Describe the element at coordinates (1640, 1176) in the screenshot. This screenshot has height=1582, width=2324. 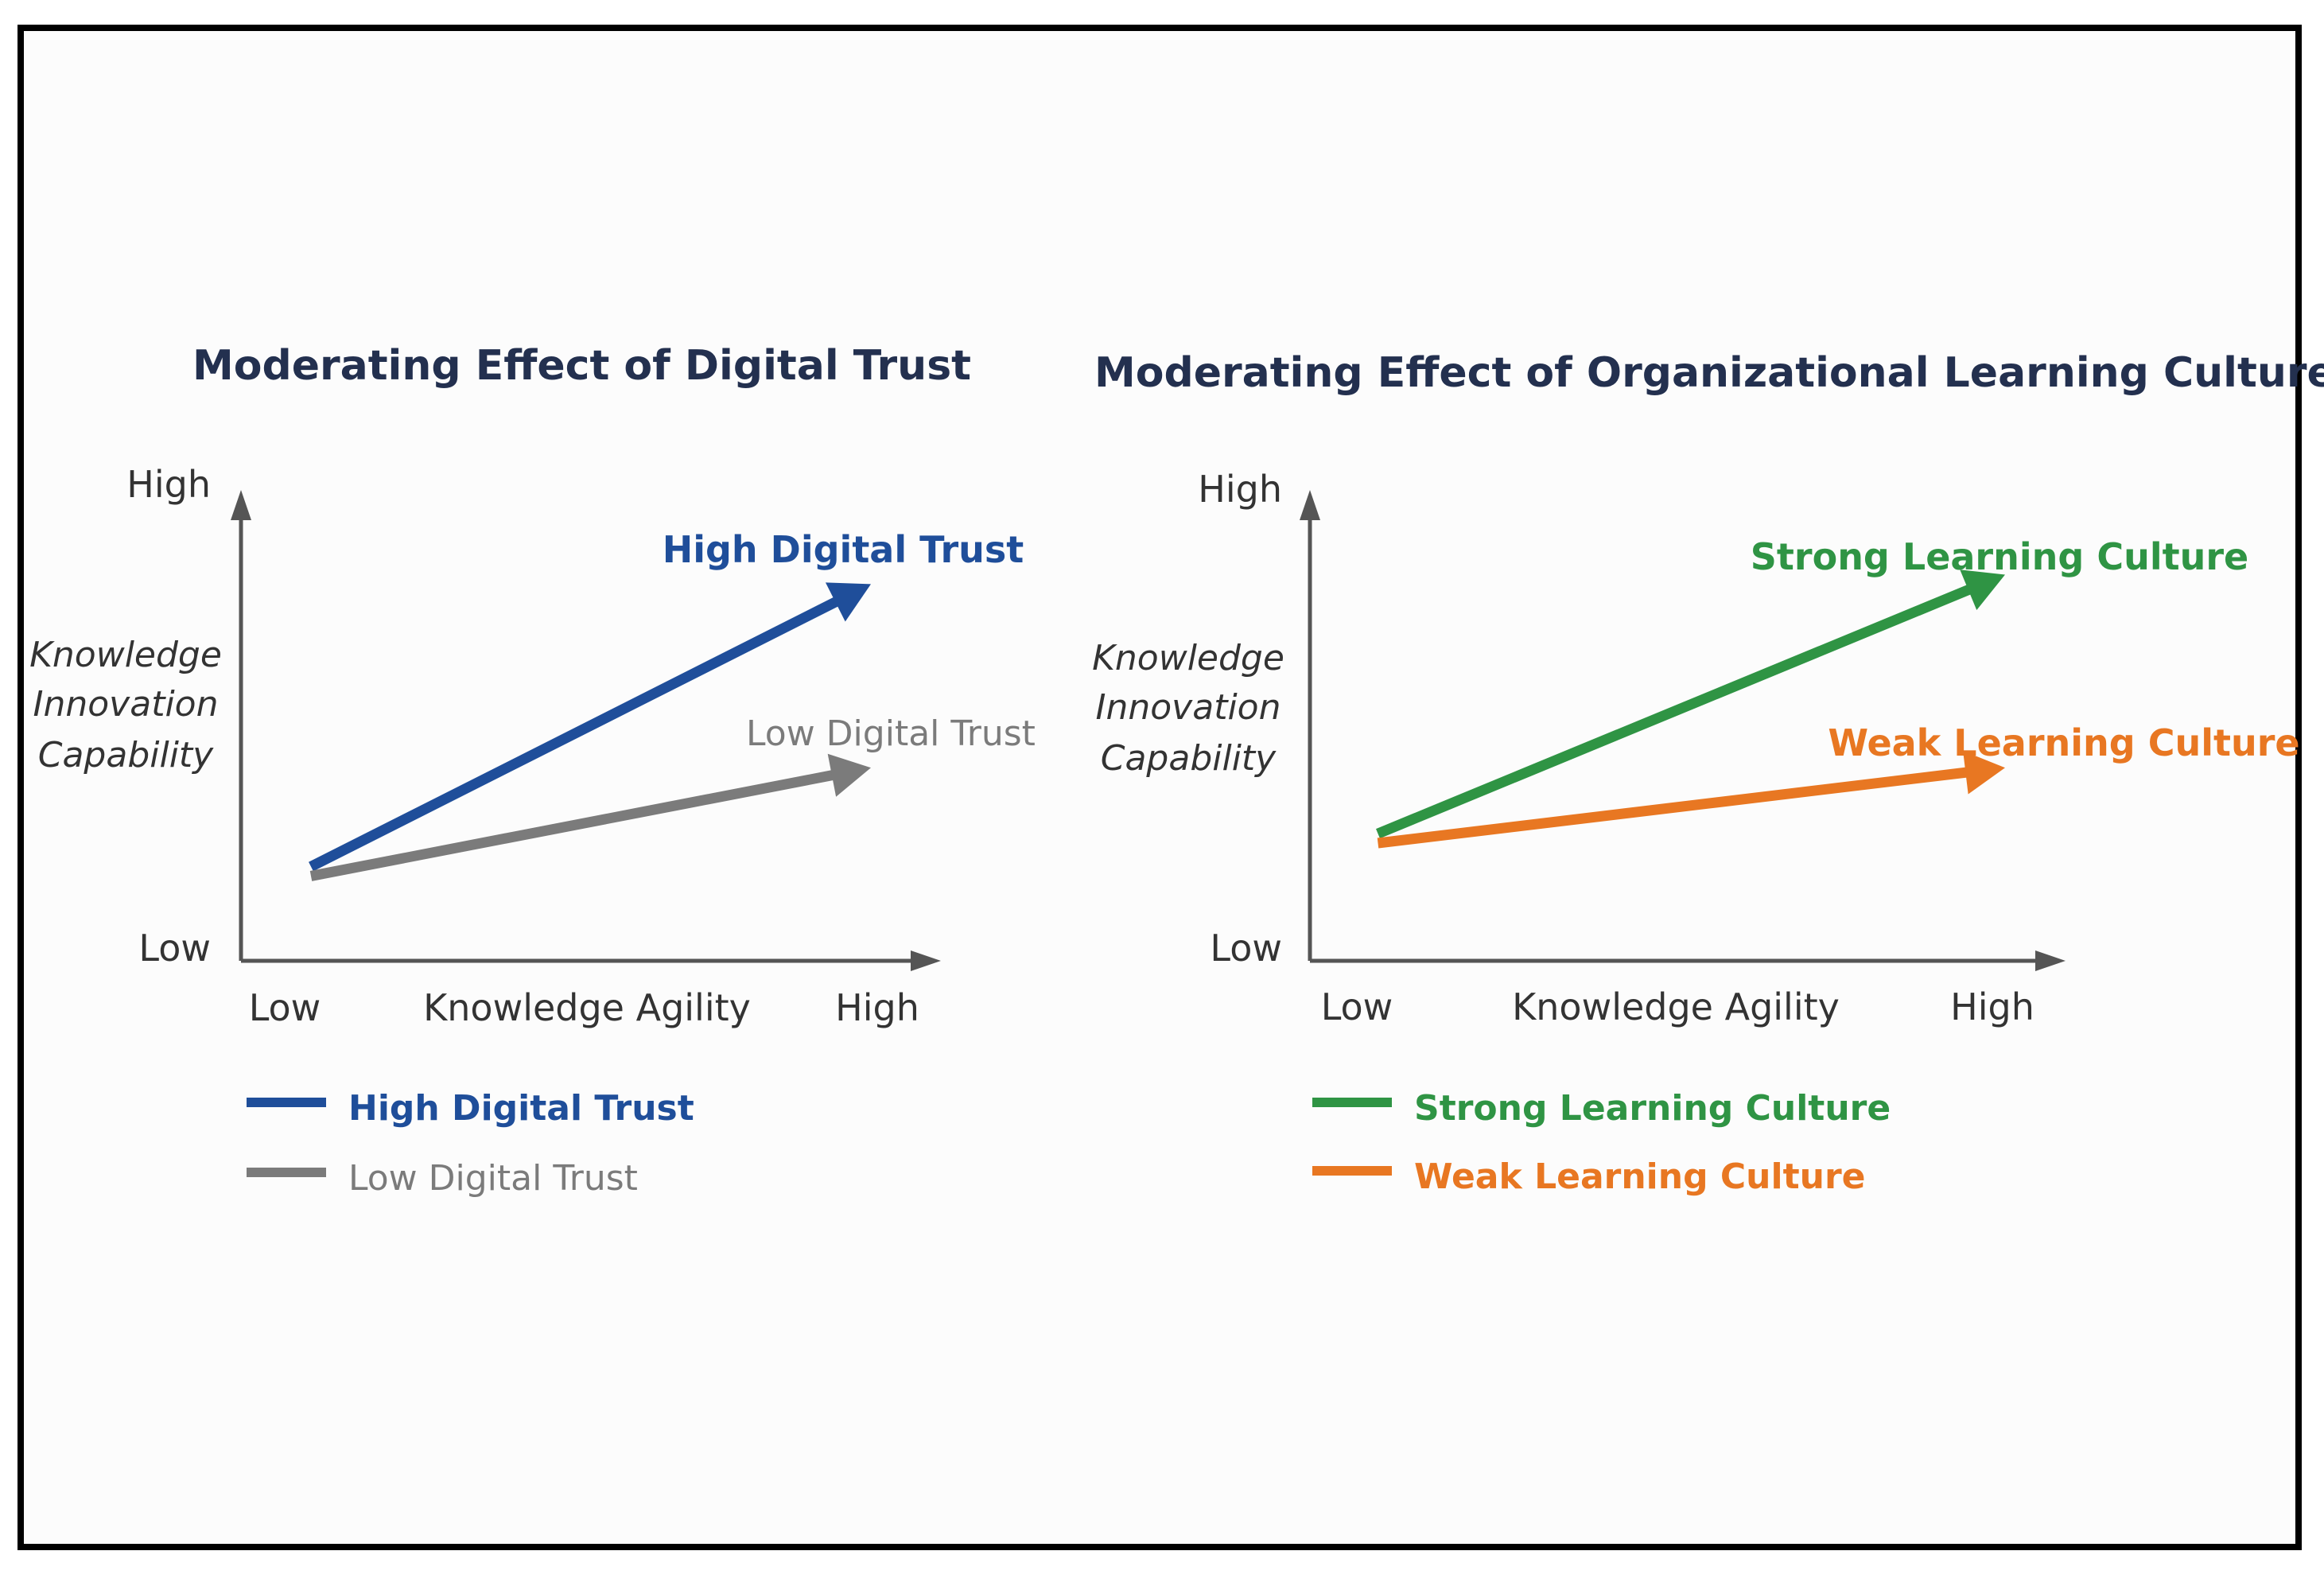
I see `legend-item-label: Weak Learning Culture` at that location.